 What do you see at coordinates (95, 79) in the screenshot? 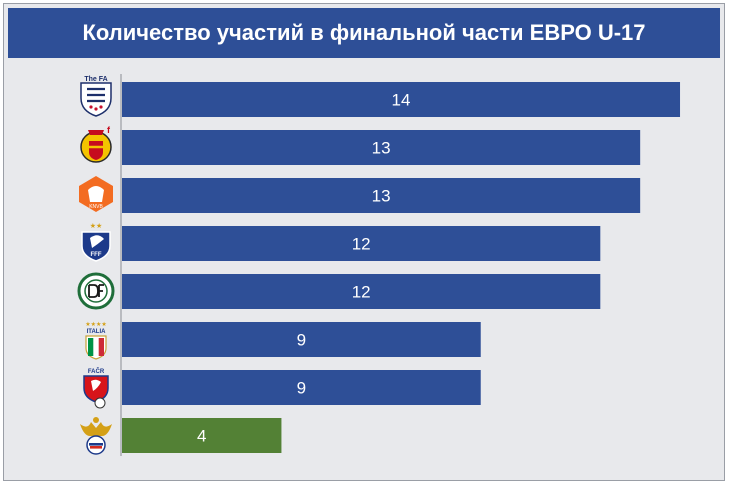
I see `england-crest-text: The FA` at bounding box center [95, 79].